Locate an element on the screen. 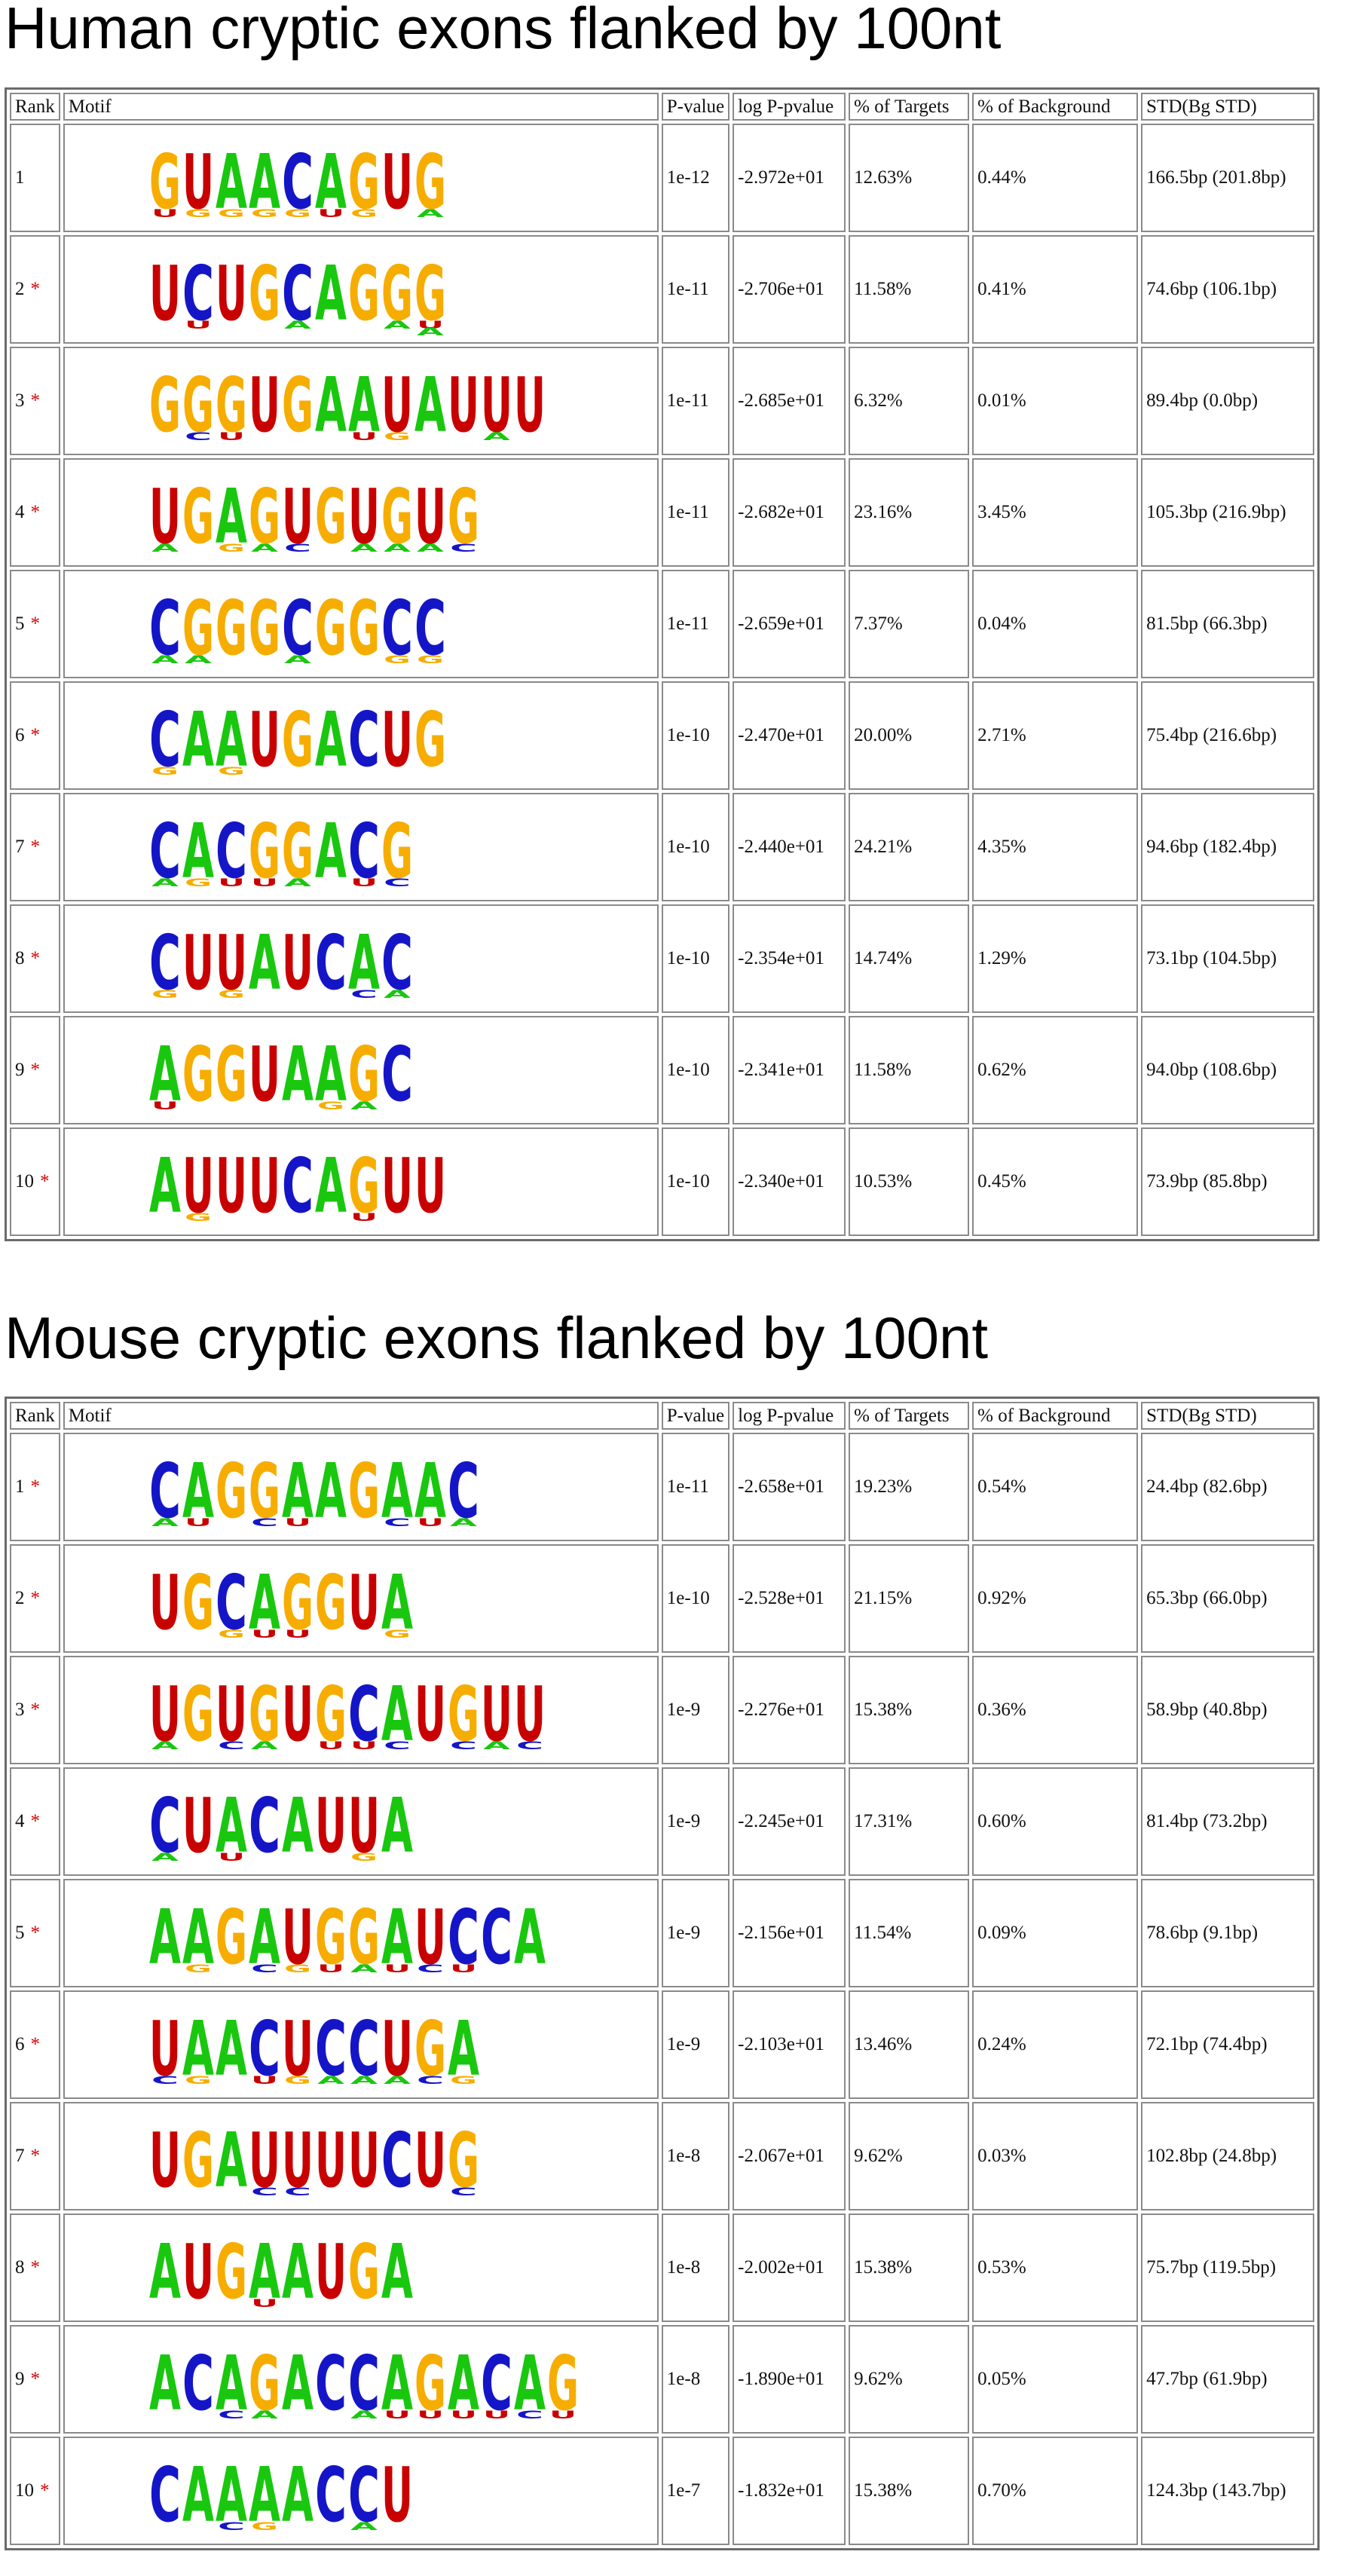 This screenshot has width=1355, height=2576. background-percent-cell: 2.71% is located at coordinates (1055, 735).